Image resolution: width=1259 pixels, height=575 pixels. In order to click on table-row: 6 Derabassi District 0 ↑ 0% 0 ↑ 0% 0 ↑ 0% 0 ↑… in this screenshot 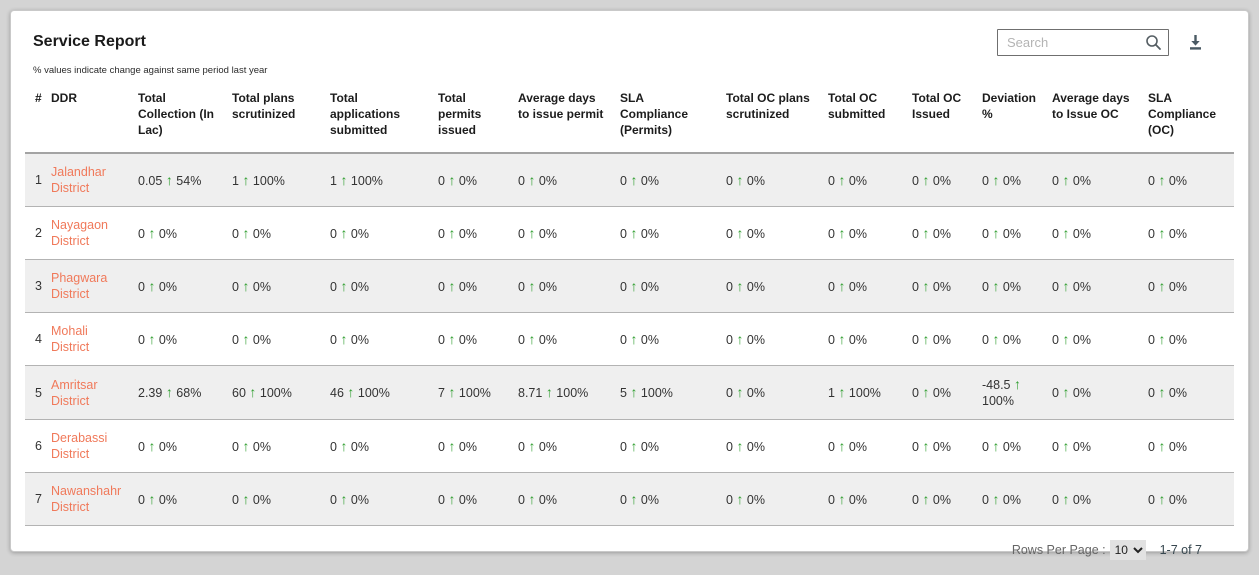, I will do `click(629, 446)`.